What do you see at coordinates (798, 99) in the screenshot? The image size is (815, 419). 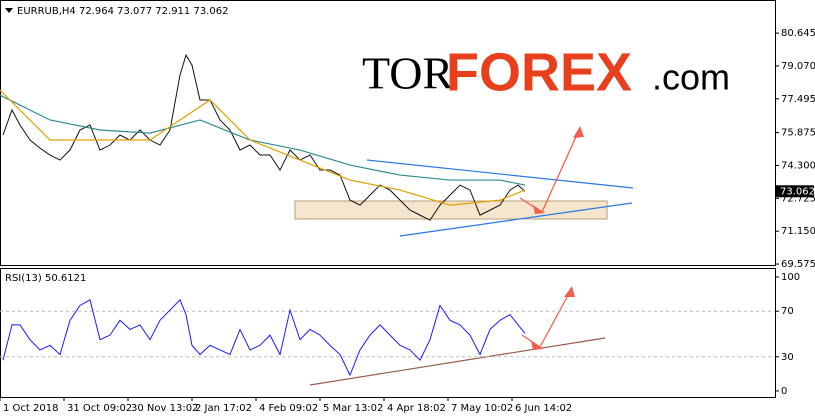 I see `y-tick-label: 77.495` at bounding box center [798, 99].